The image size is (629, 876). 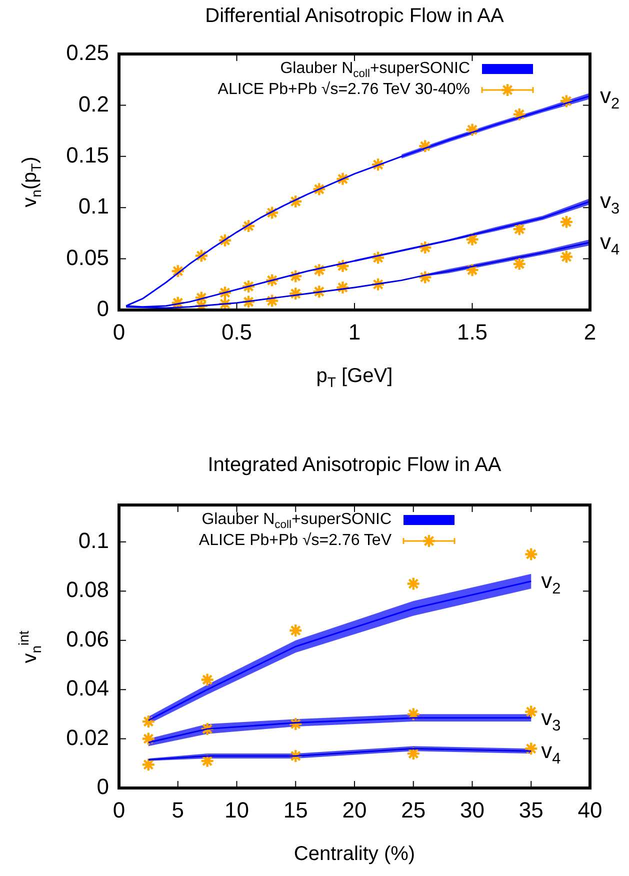 I want to click on text: v$_{4}$, so click(x=610, y=244).